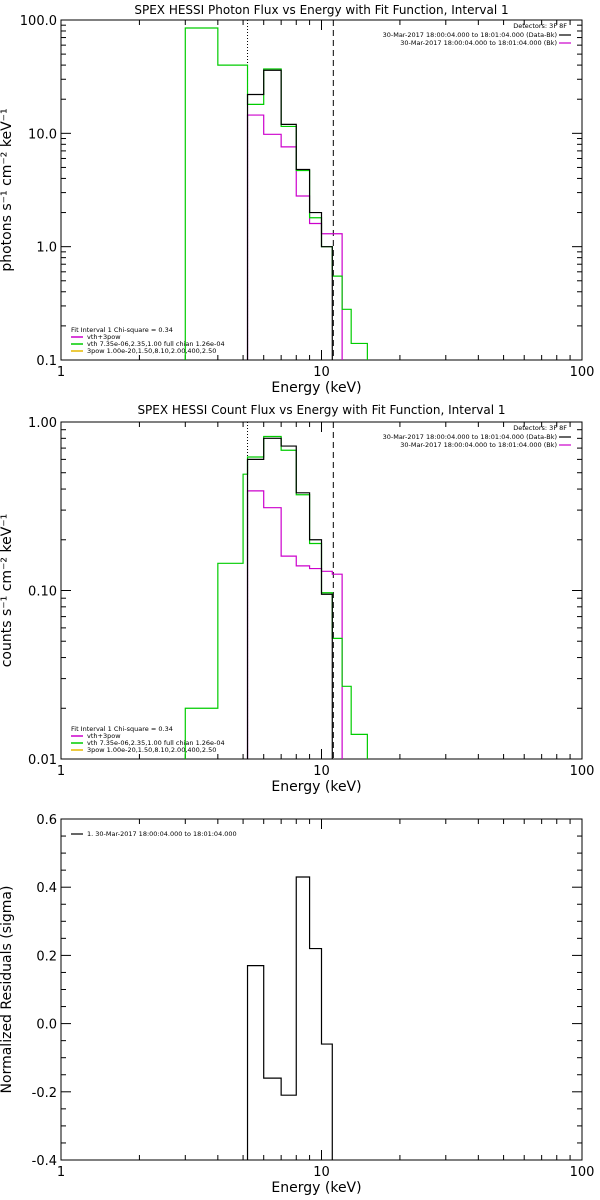  What do you see at coordinates (38, 21) in the screenshot?
I see `y-tick-label: 100.0` at bounding box center [38, 21].